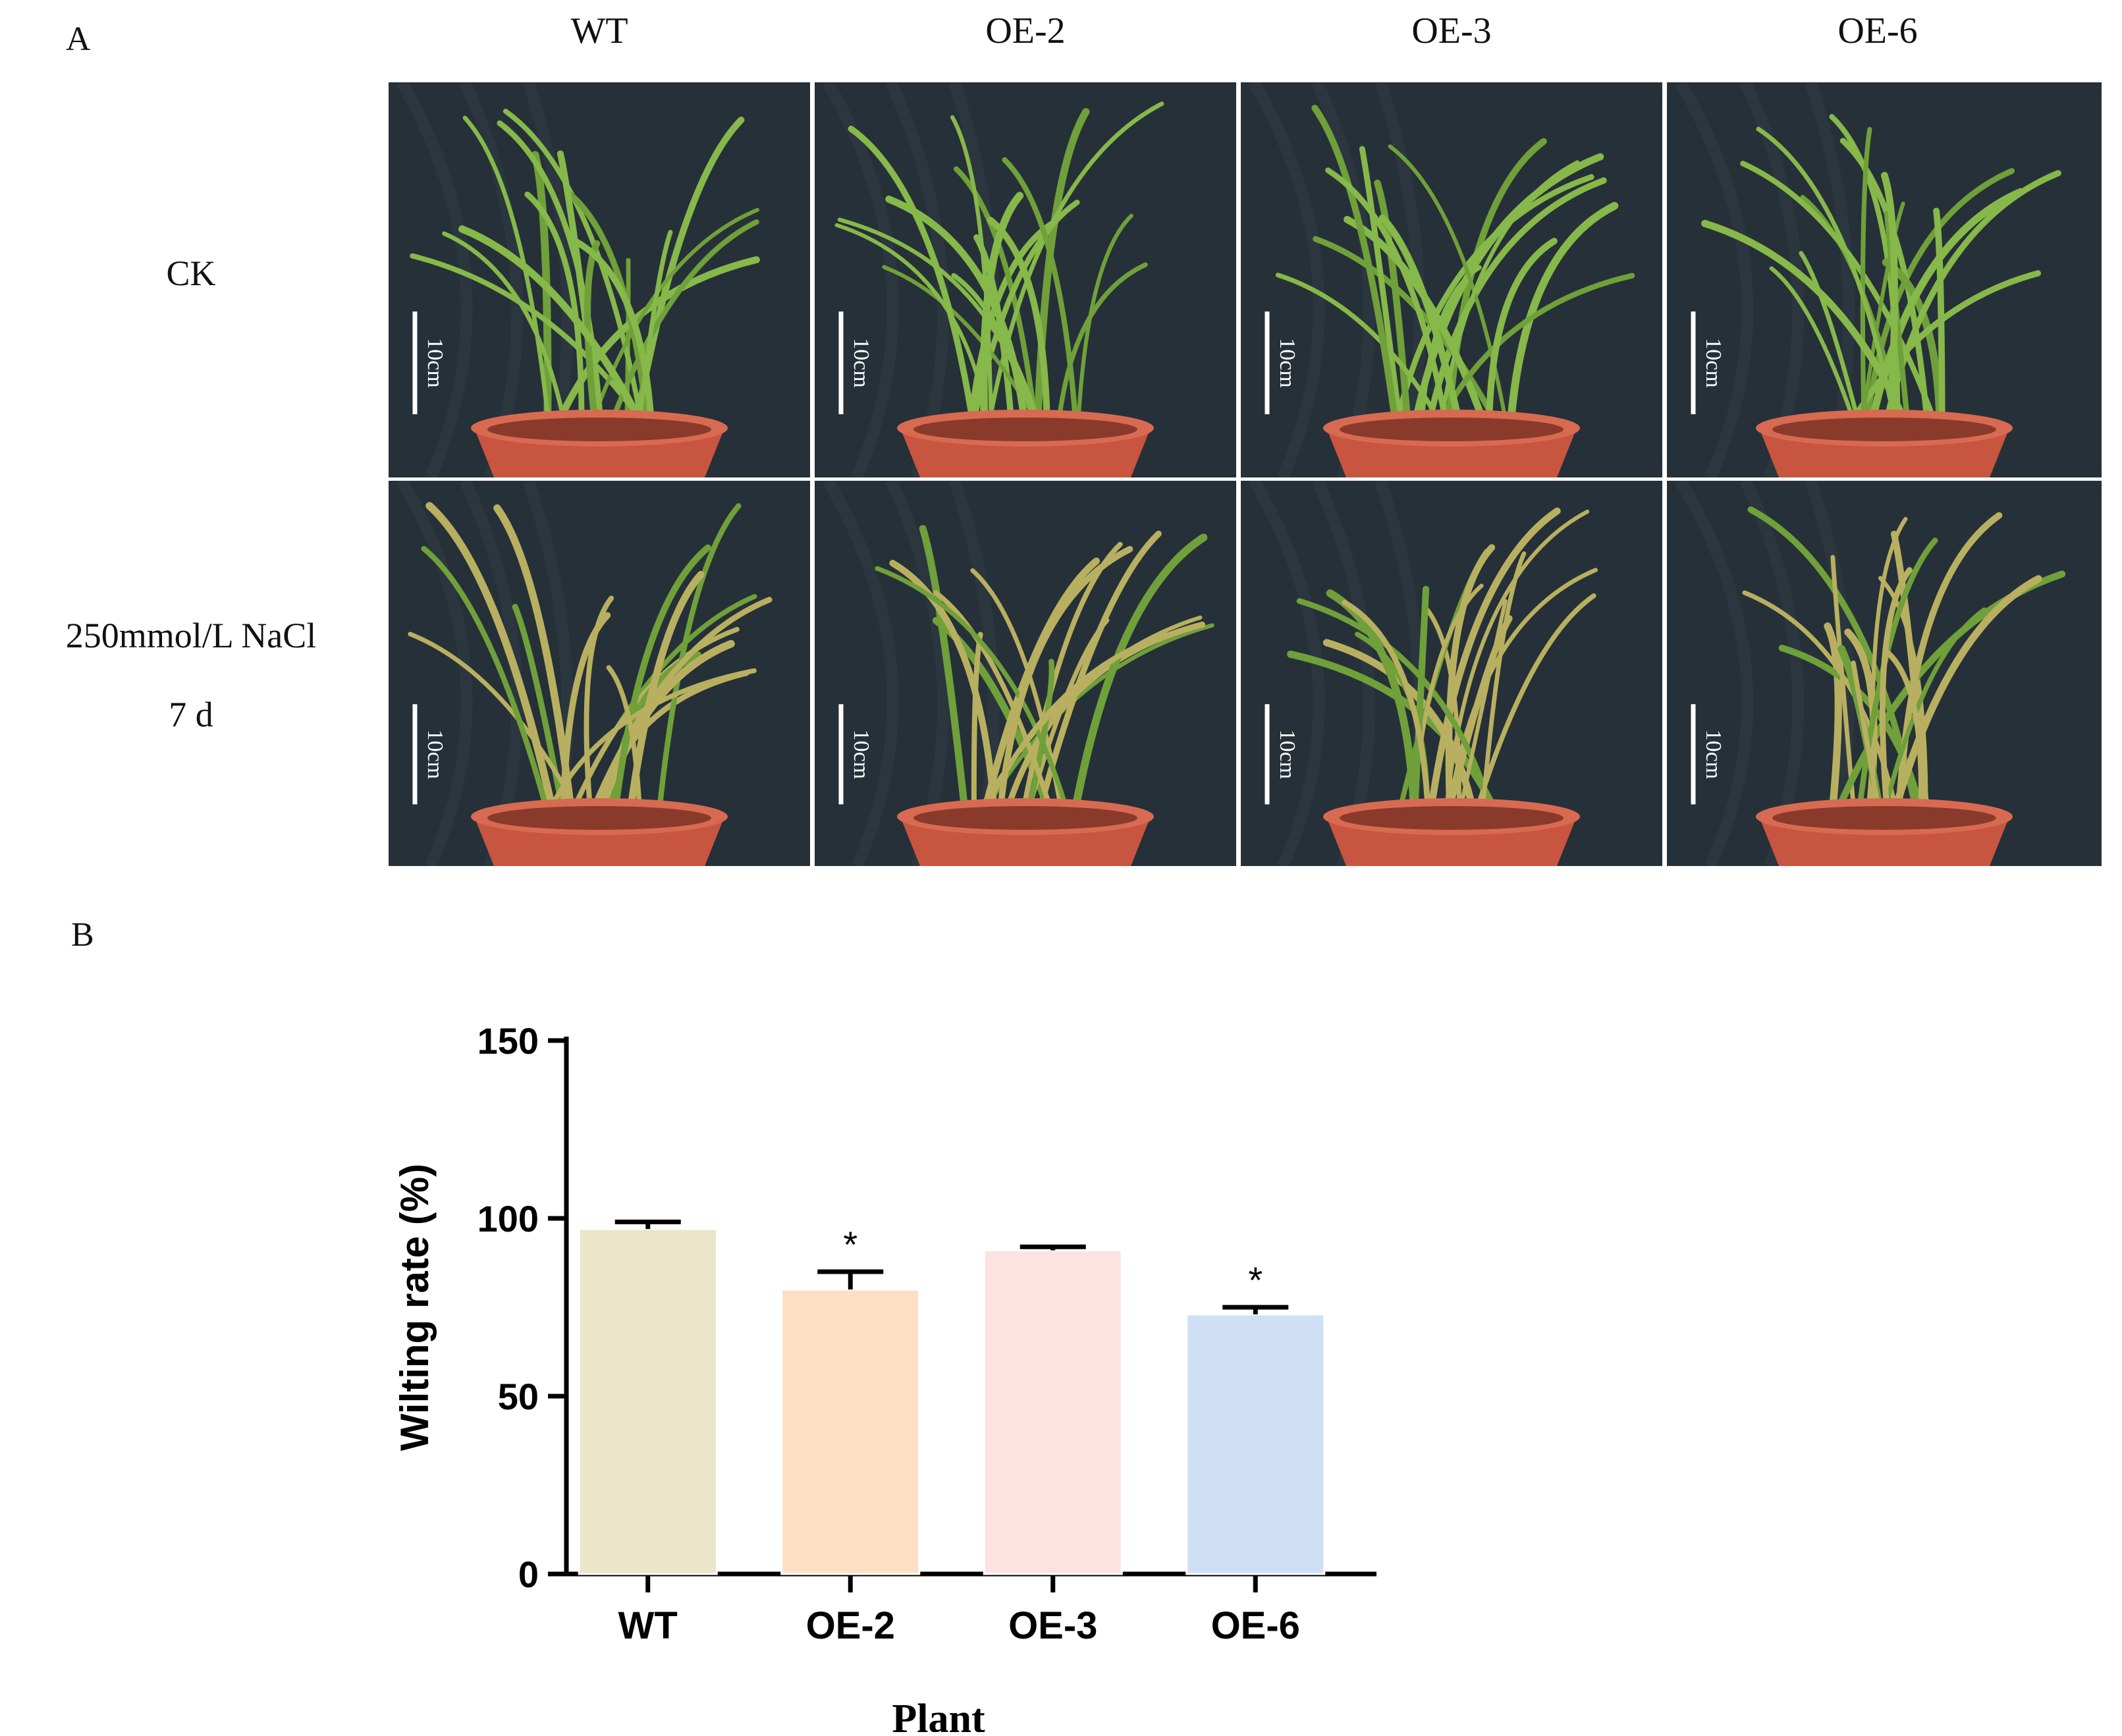 This screenshot has height=1736, width=2122. I want to click on x-tick-label: OE-2, so click(851, 1625).